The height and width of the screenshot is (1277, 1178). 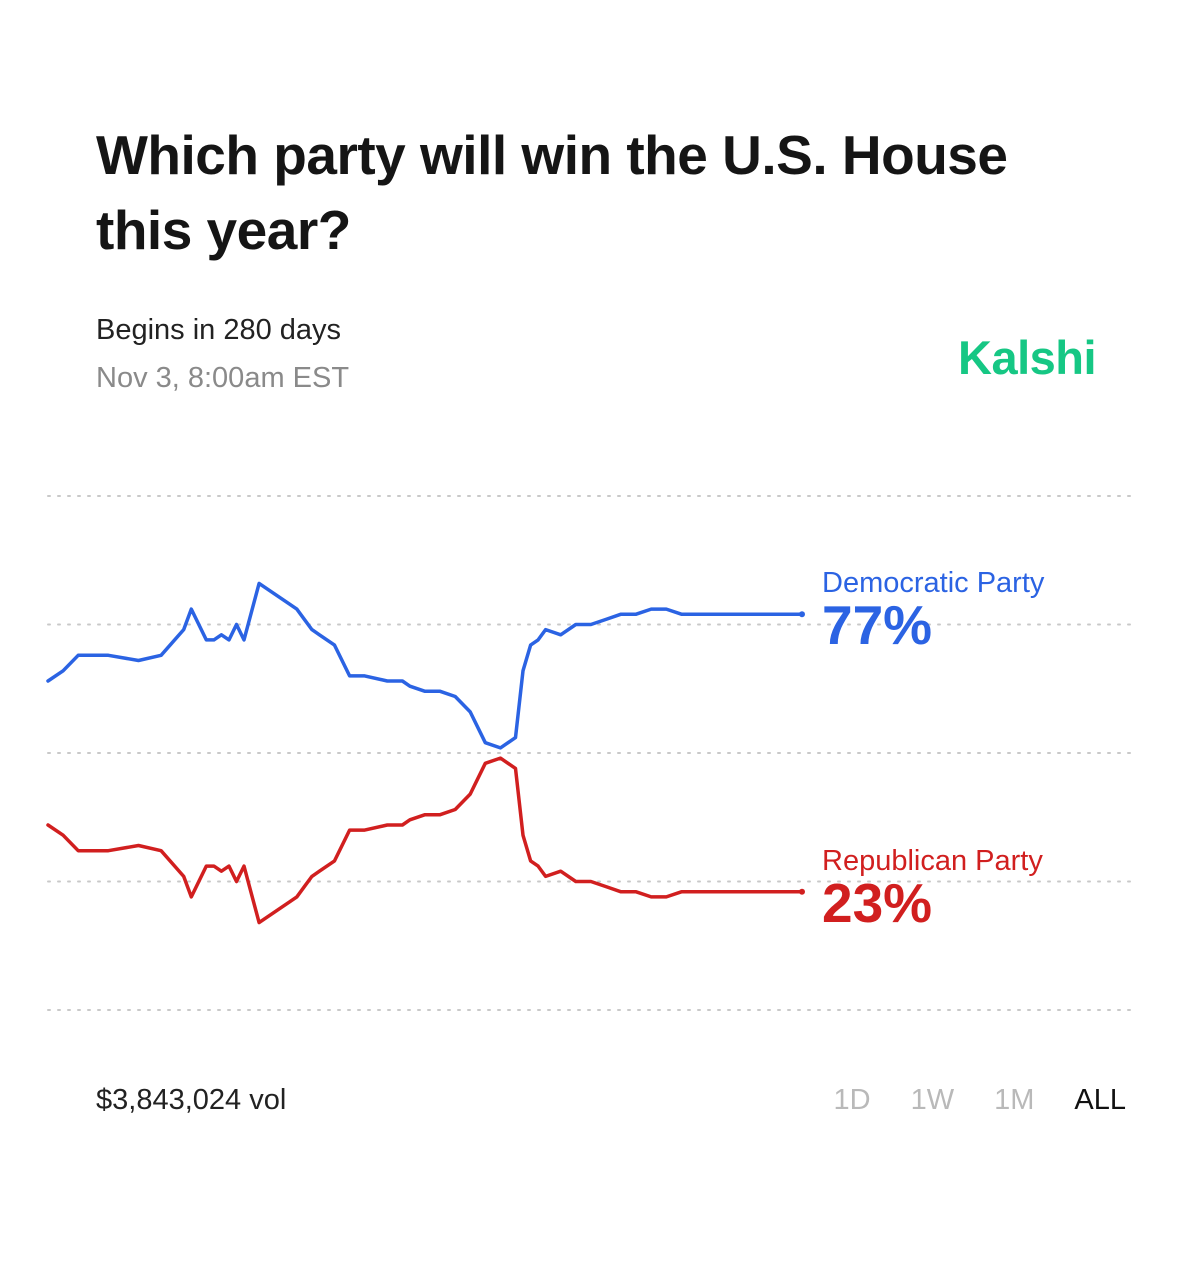 I want to click on range-1w-button: 1W, so click(x=932, y=1100).